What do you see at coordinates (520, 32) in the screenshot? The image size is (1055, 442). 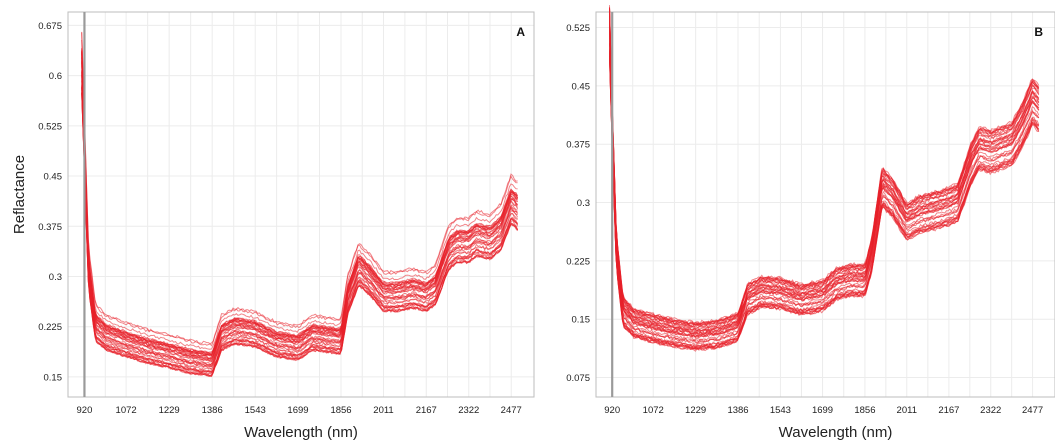 I see `panel-label: A` at bounding box center [520, 32].